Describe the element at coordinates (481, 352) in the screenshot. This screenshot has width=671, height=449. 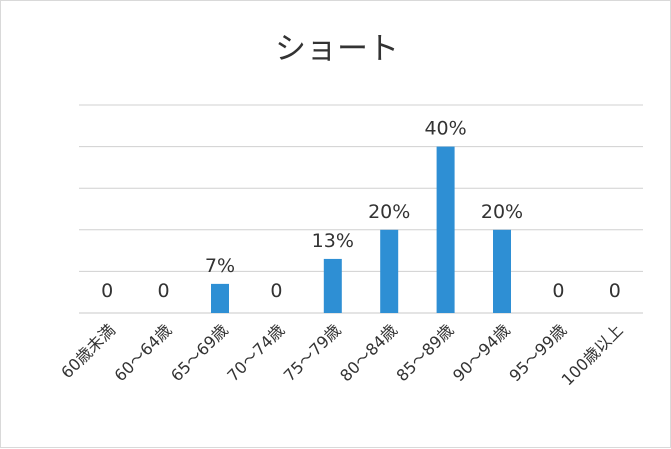
I see `category-label: 90～94歳` at that location.